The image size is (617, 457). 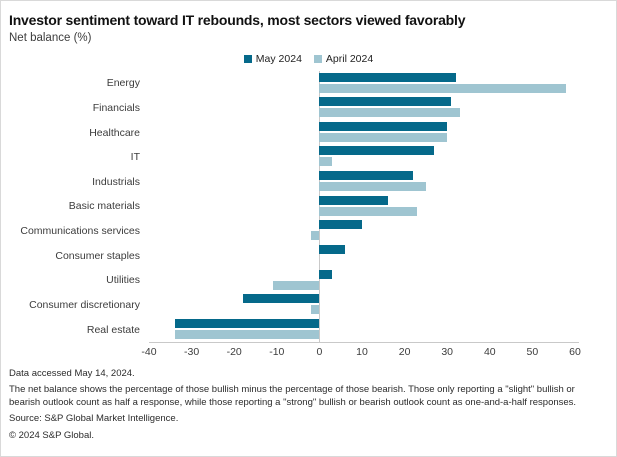 I want to click on chart-row: Real estate, so click(x=308, y=329).